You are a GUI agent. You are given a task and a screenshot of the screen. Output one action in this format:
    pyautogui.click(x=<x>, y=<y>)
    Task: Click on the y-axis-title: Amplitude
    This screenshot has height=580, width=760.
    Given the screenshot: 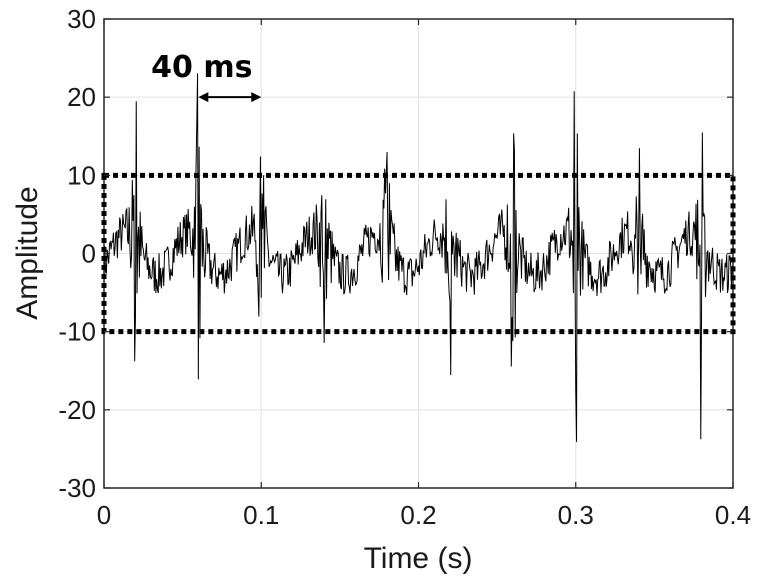 What is the action you would take?
    pyautogui.click(x=27, y=252)
    